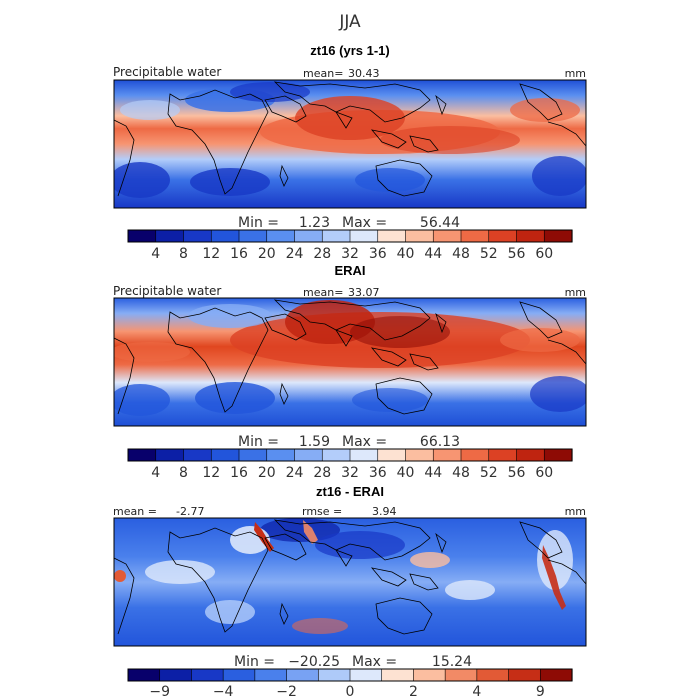  What do you see at coordinates (314, 223) in the screenshot?
I see `panel-1-min-value: 1.23` at bounding box center [314, 223].